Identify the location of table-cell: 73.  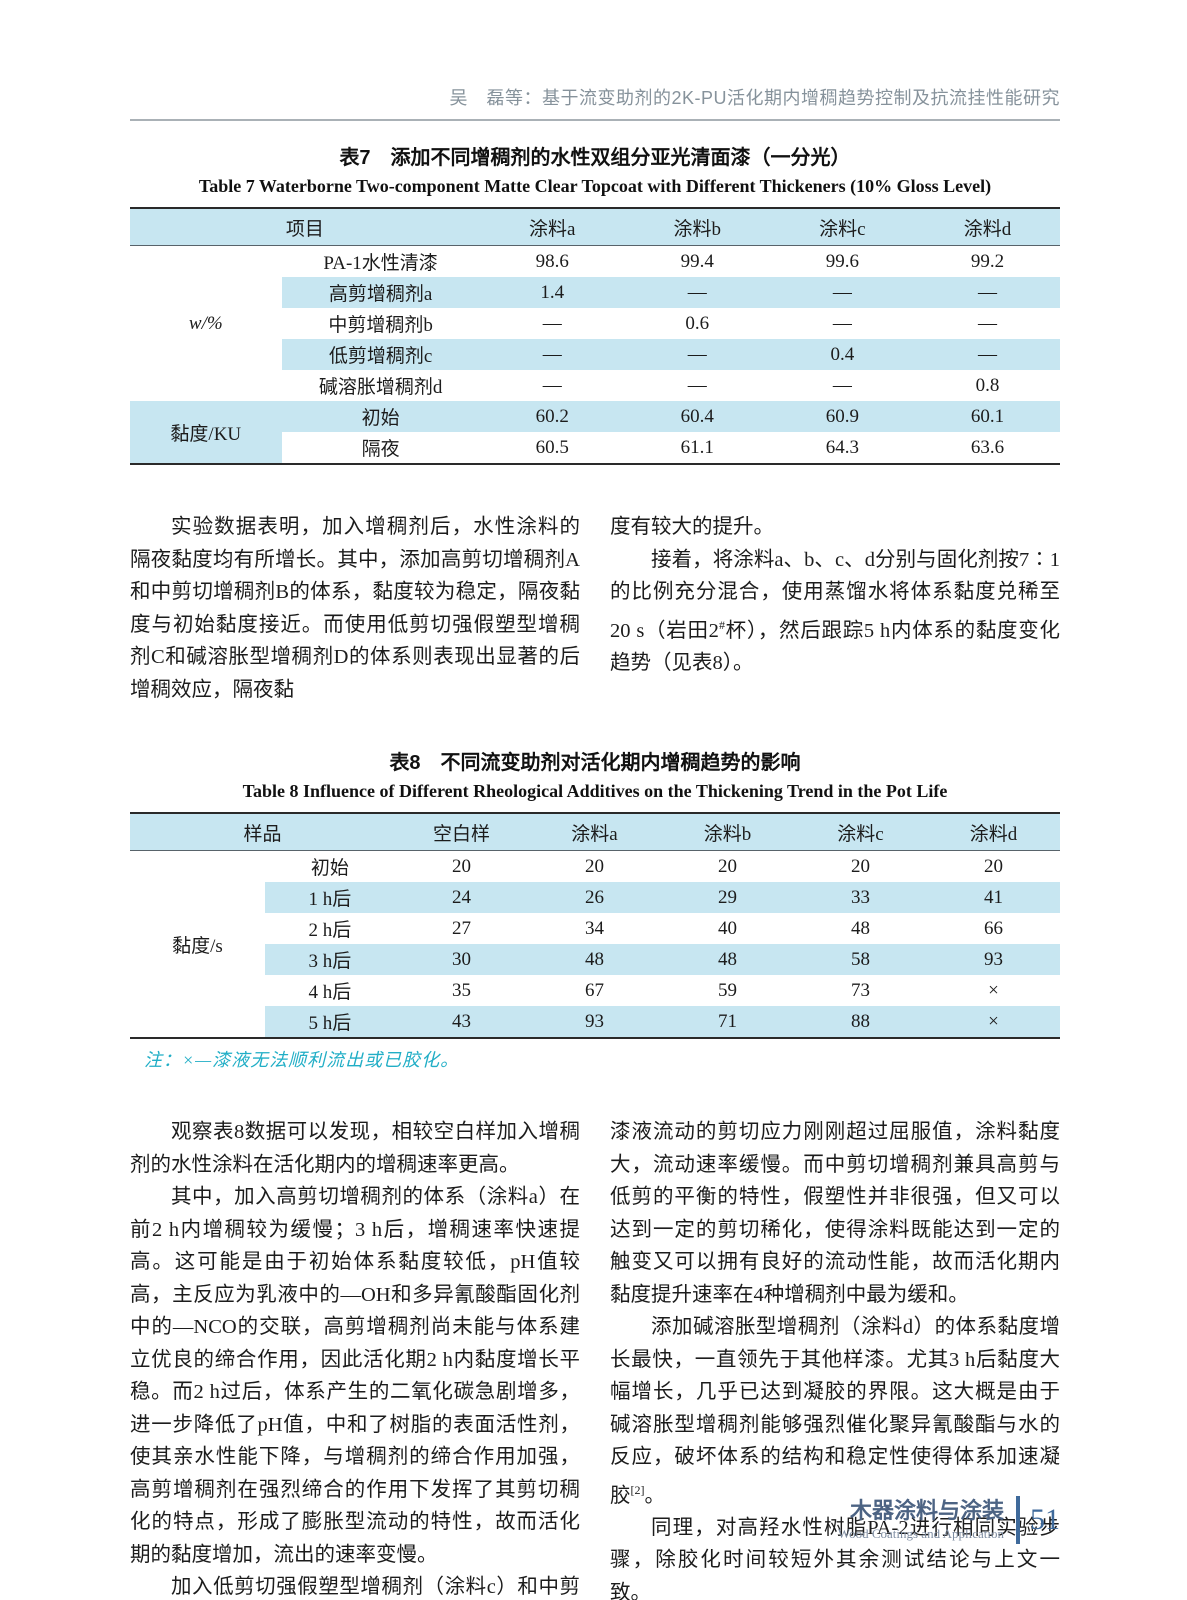
(860, 990).